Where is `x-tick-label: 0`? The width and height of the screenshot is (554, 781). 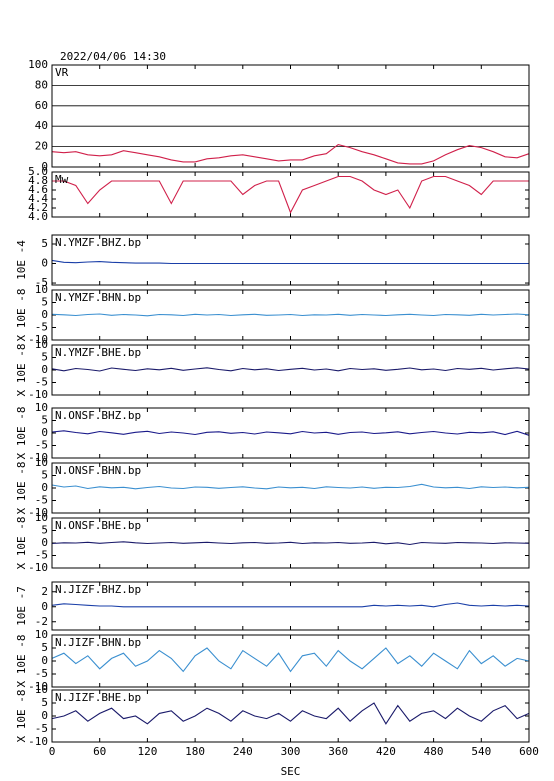
x-tick-label: 0 is located at coordinates (52, 751).